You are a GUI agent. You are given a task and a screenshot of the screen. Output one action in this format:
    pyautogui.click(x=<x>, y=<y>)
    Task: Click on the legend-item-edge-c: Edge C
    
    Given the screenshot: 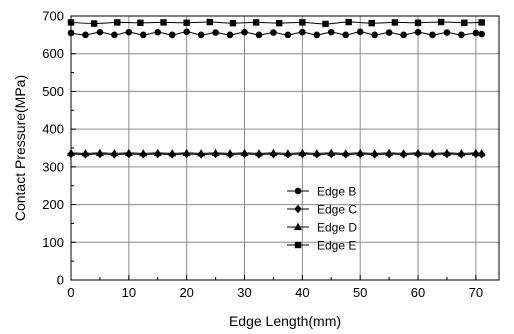 What is the action you would take?
    pyautogui.click(x=322, y=210)
    